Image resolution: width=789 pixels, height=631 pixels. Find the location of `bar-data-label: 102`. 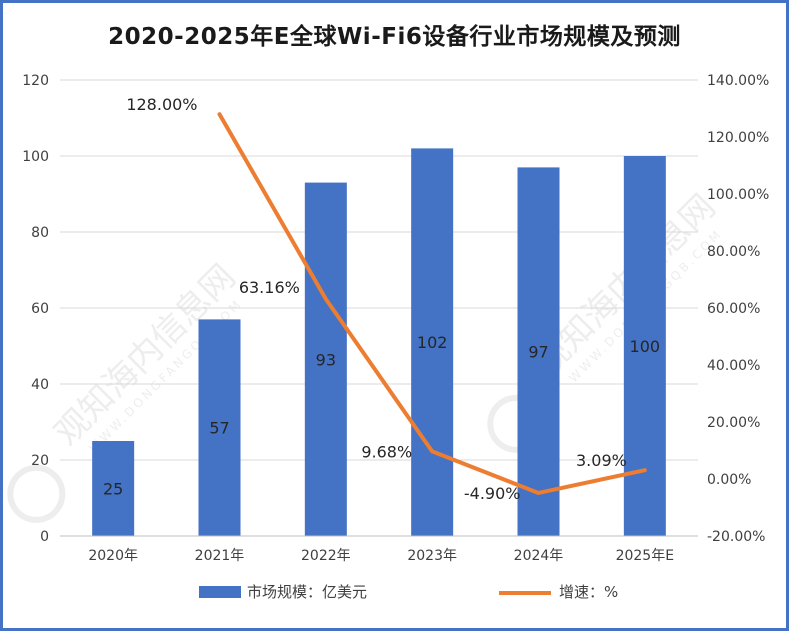

bar-data-label: 102 is located at coordinates (432, 342).